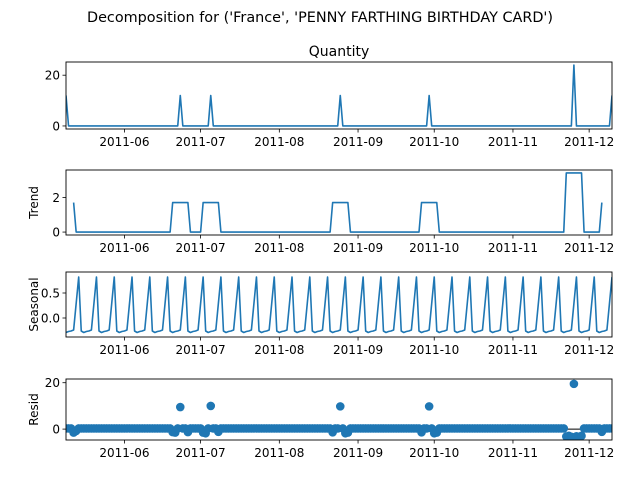 Image resolution: width=640 pixels, height=480 pixels. Describe the element at coordinates (339, 52) in the screenshot. I see `subplot-title: Quantity` at that location.